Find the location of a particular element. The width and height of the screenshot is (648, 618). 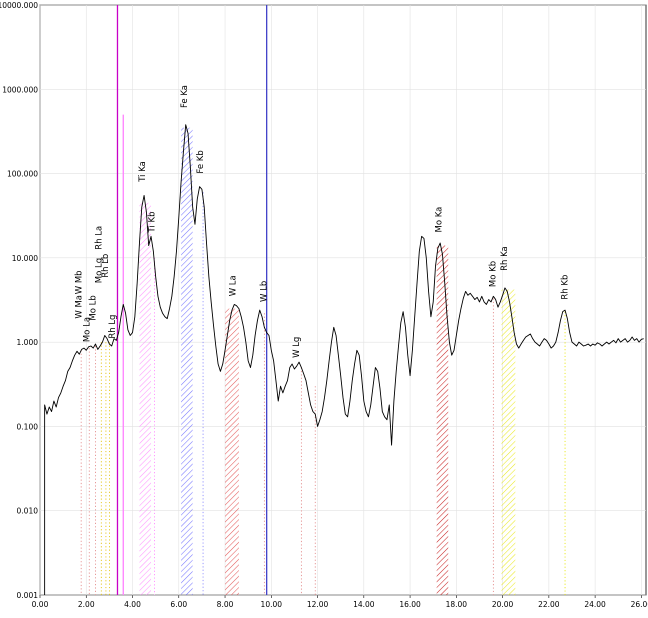

peak-annotation: Ti Kb is located at coordinates (152, 223).